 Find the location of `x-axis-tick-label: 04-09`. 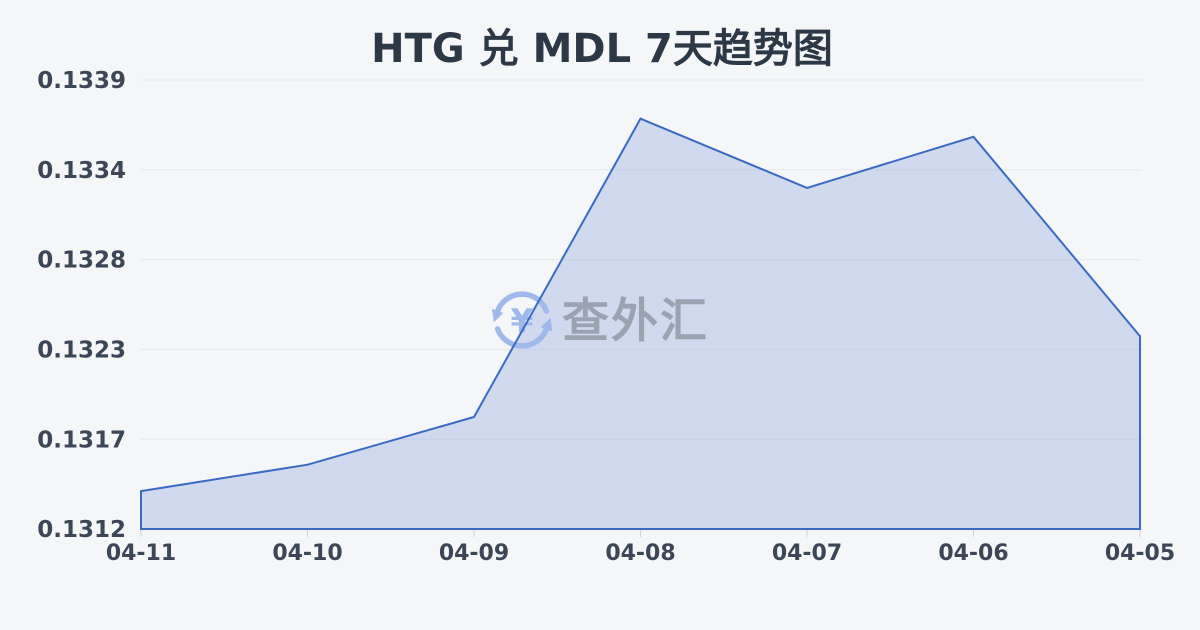

x-axis-tick-label: 04-09 is located at coordinates (474, 553).